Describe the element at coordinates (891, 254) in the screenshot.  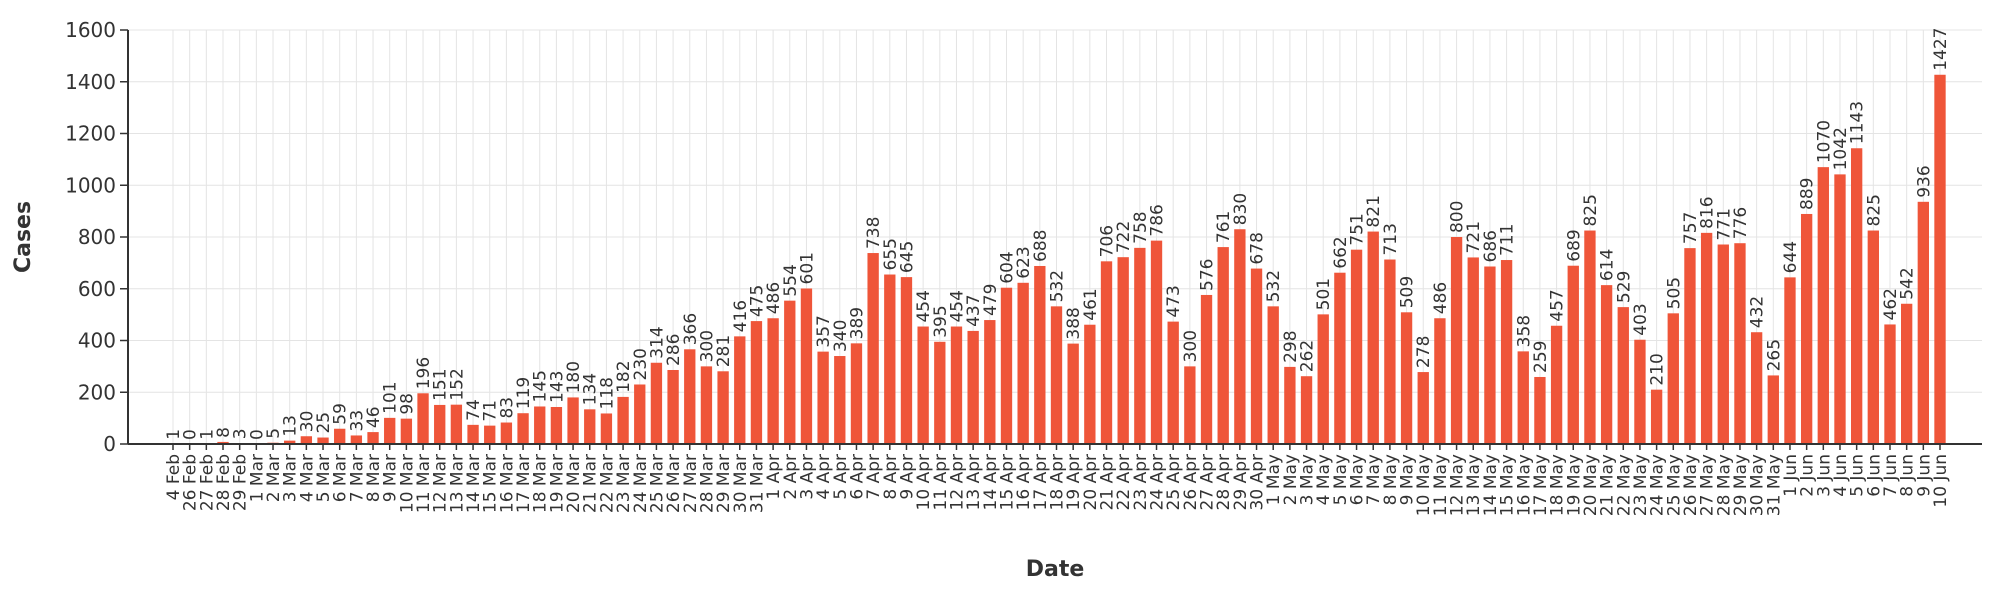
I see `data-label: 655` at that location.